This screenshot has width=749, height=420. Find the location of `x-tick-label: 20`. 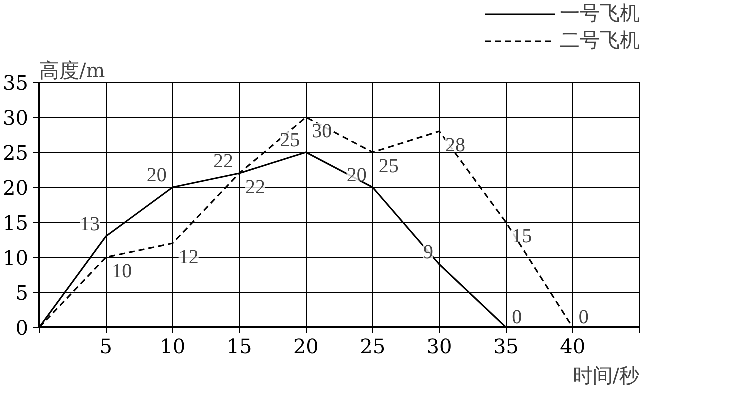

x-tick-label: 20 is located at coordinates (306, 346).